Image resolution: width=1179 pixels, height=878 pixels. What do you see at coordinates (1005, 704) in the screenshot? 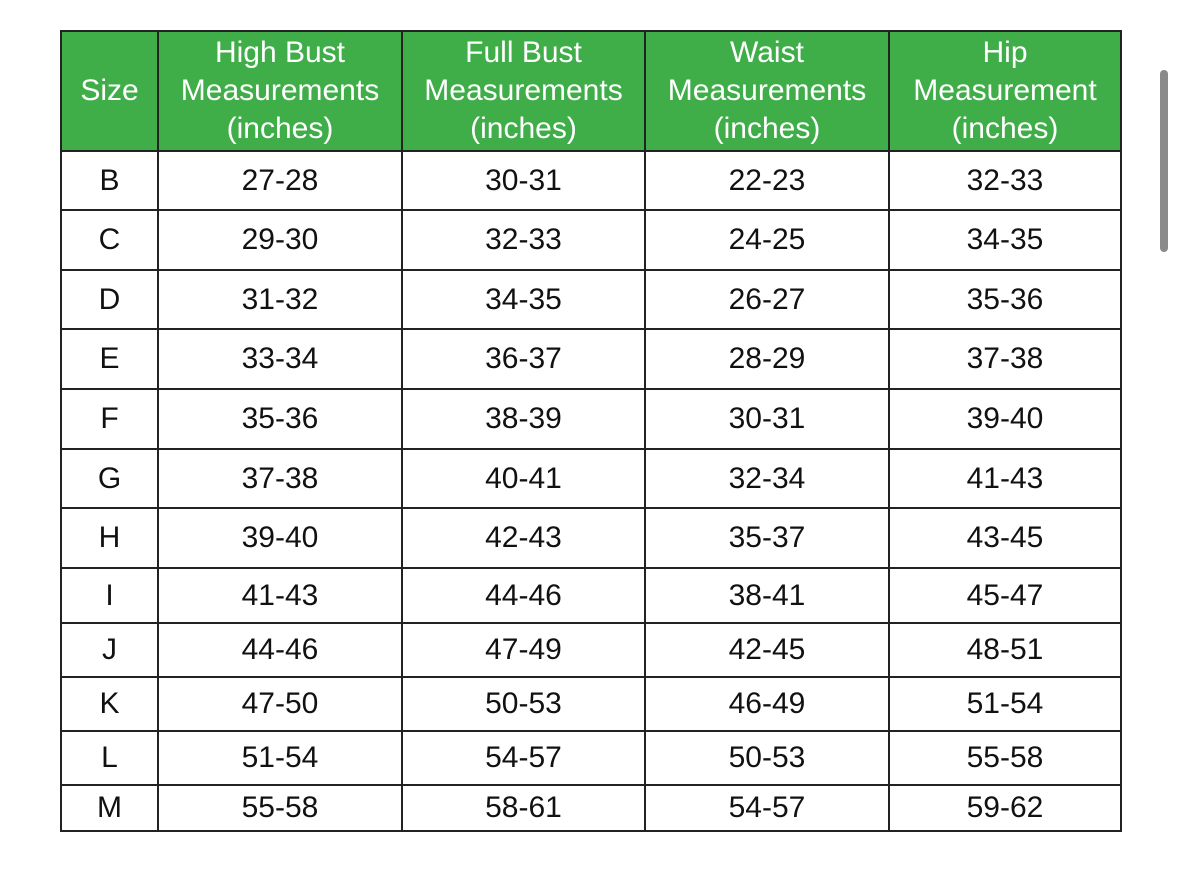
I see `cell-hip: 51-54` at bounding box center [1005, 704].